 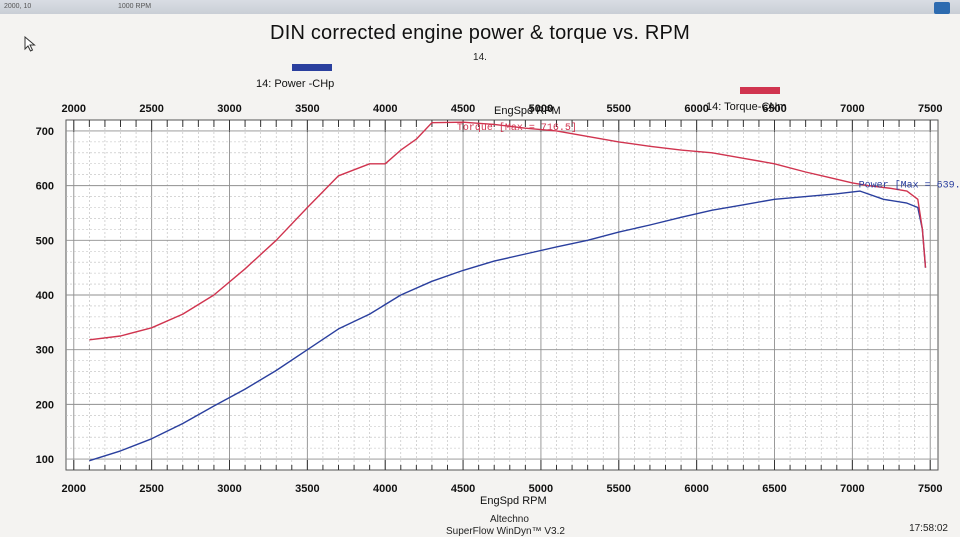 I want to click on legend-power: 14: Power -CHp, so click(x=295, y=77).